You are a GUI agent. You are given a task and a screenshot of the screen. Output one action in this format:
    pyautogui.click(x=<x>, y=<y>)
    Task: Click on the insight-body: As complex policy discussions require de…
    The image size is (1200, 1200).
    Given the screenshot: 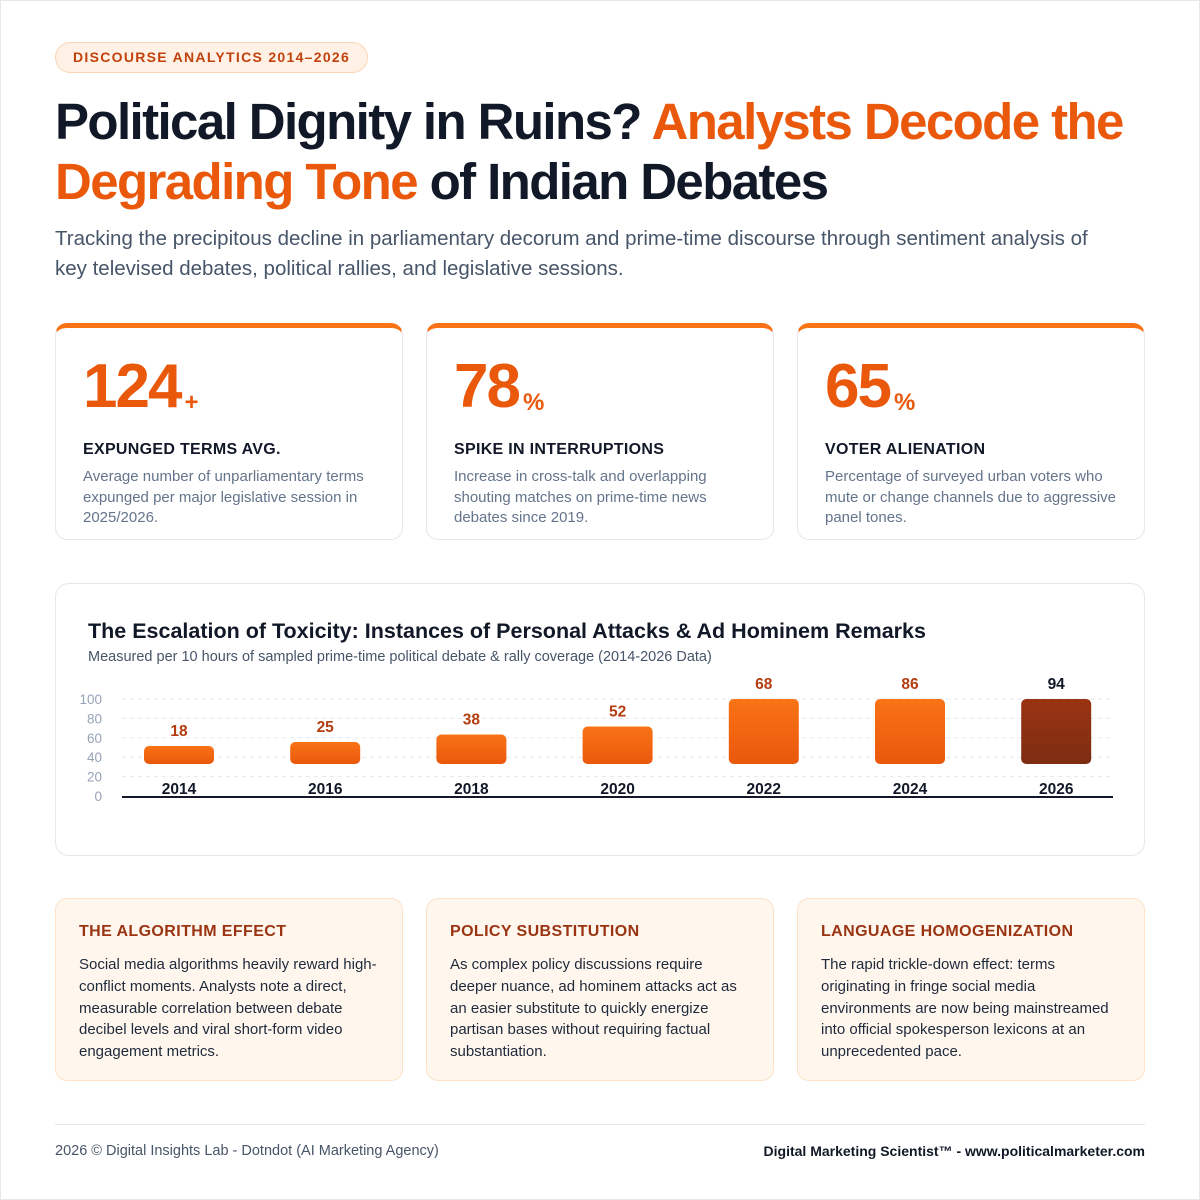 What is the action you would take?
    pyautogui.click(x=593, y=1008)
    